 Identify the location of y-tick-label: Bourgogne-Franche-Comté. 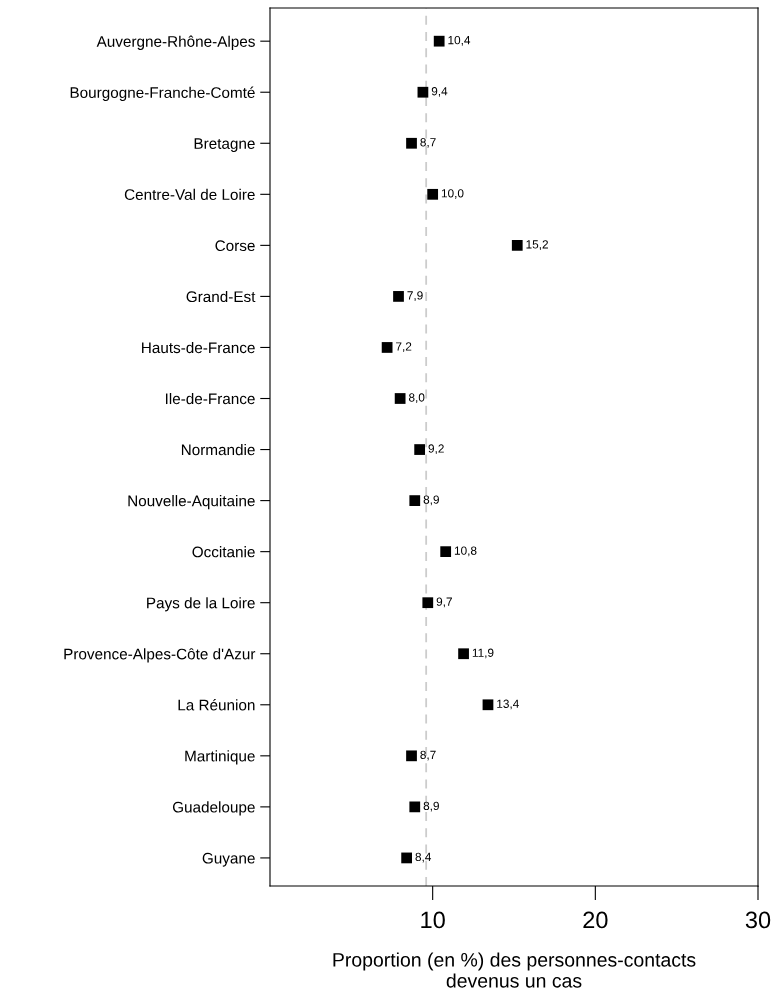
(162, 94).